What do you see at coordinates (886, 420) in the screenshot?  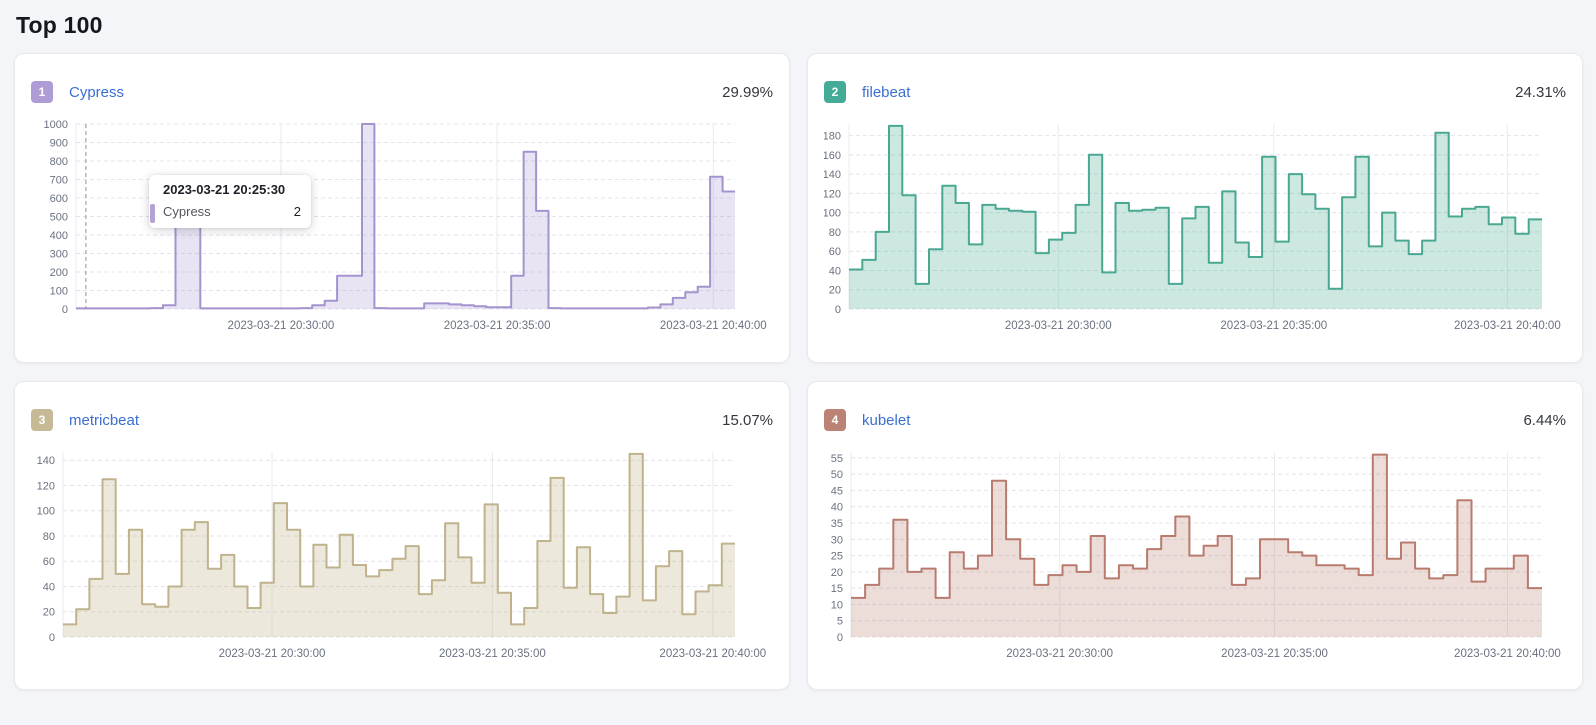 I see `series-link-kubelet: kubelet` at bounding box center [886, 420].